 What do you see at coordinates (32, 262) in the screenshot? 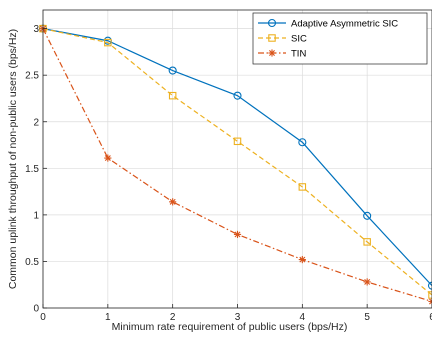
I see `y-tick-label: 0.5` at bounding box center [32, 262].